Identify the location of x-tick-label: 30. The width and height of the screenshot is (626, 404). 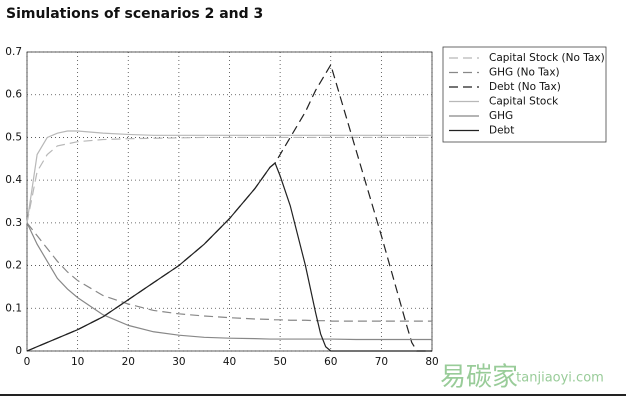
(178, 362).